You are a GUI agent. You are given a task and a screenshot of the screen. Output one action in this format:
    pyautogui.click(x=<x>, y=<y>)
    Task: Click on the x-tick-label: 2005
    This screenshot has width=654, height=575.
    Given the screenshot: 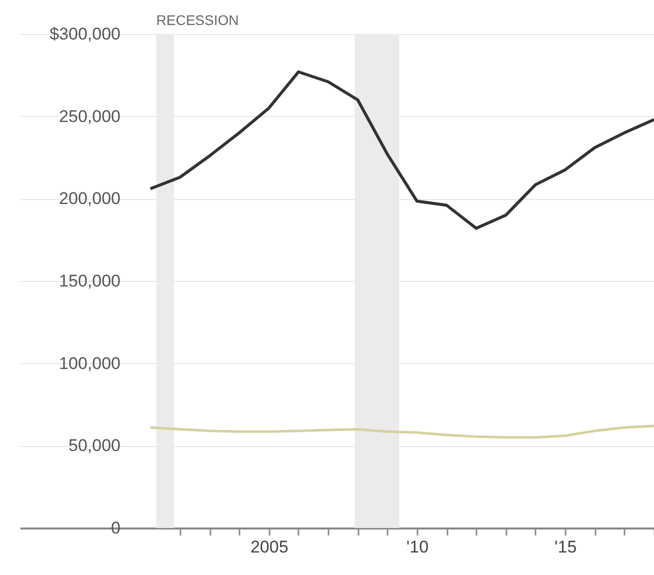 What is the action you would take?
    pyautogui.click(x=269, y=547)
    